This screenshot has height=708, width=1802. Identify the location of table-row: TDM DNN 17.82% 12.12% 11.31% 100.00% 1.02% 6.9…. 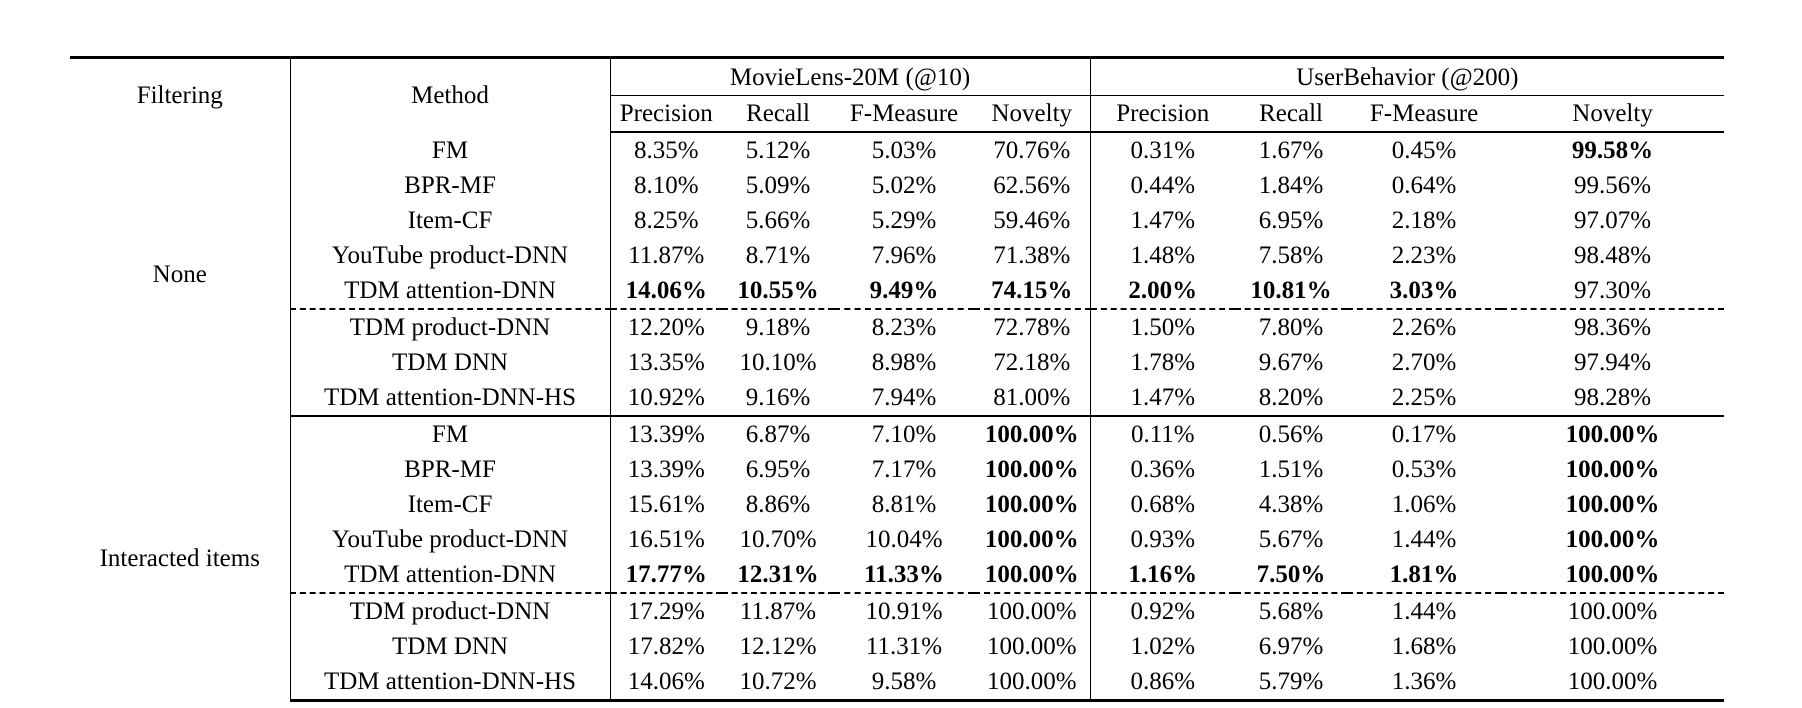
(897, 646).